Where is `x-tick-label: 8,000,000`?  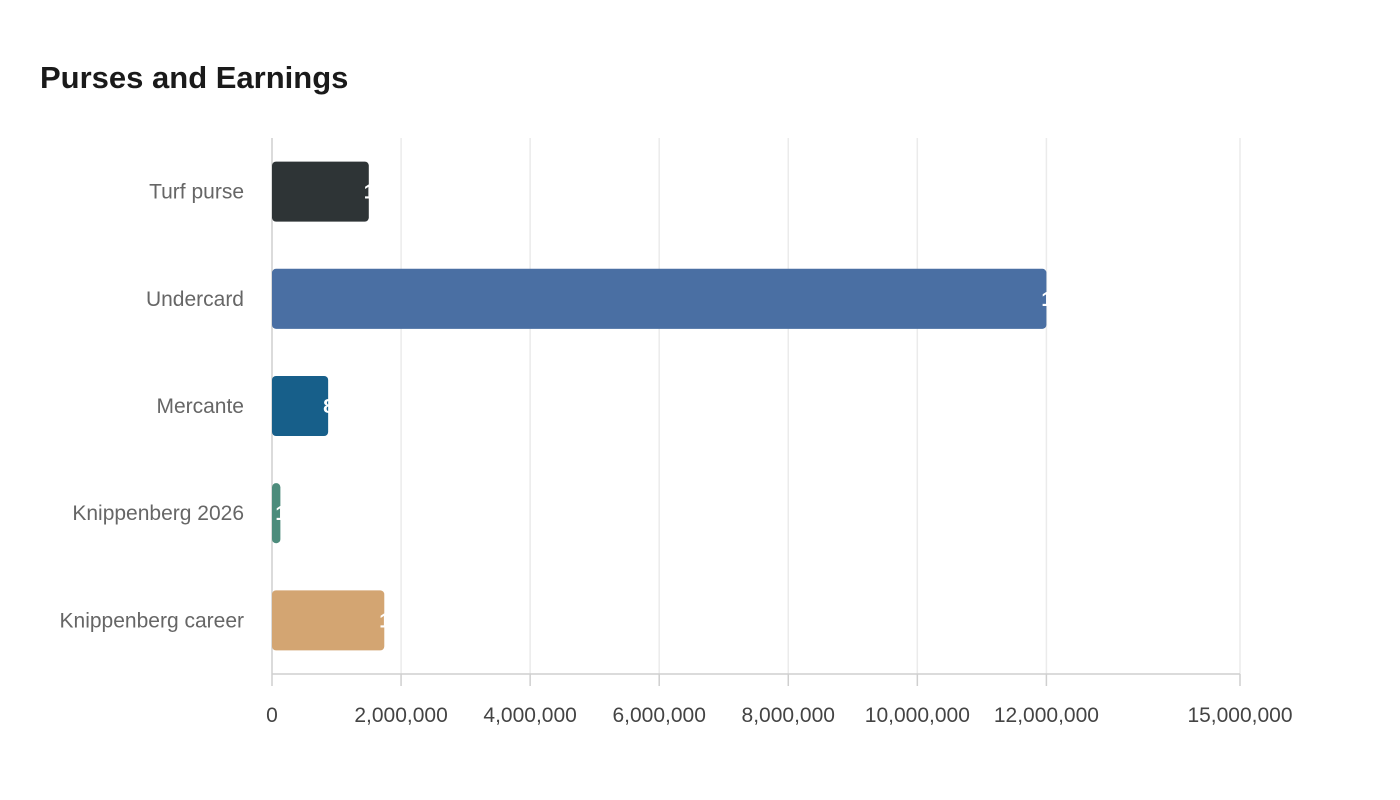 x-tick-label: 8,000,000 is located at coordinates (788, 715).